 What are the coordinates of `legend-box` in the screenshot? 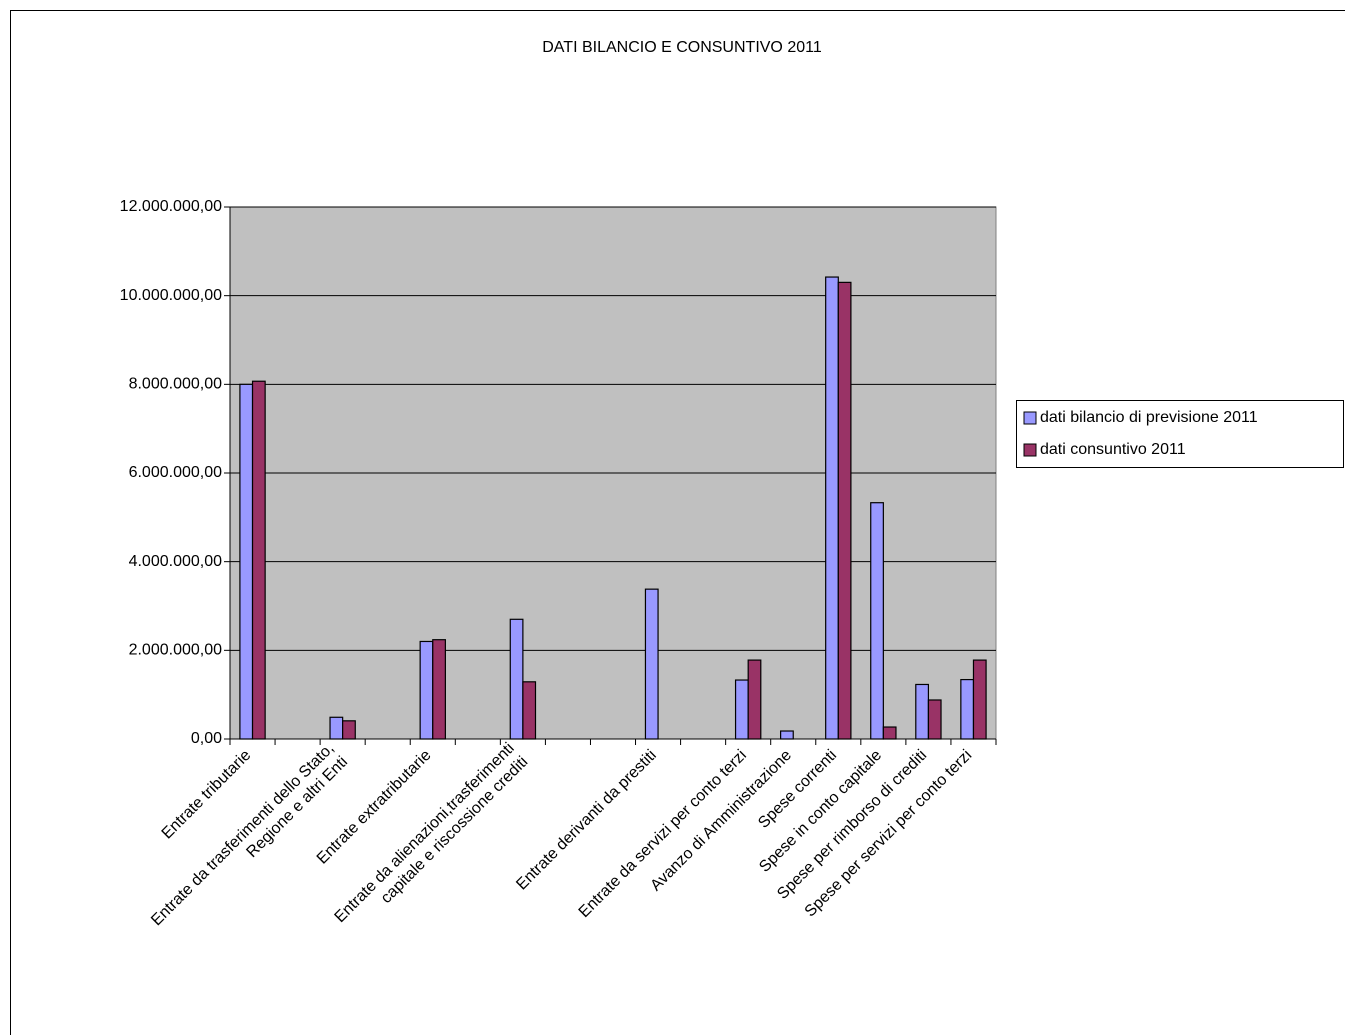 It's located at (1180, 434).